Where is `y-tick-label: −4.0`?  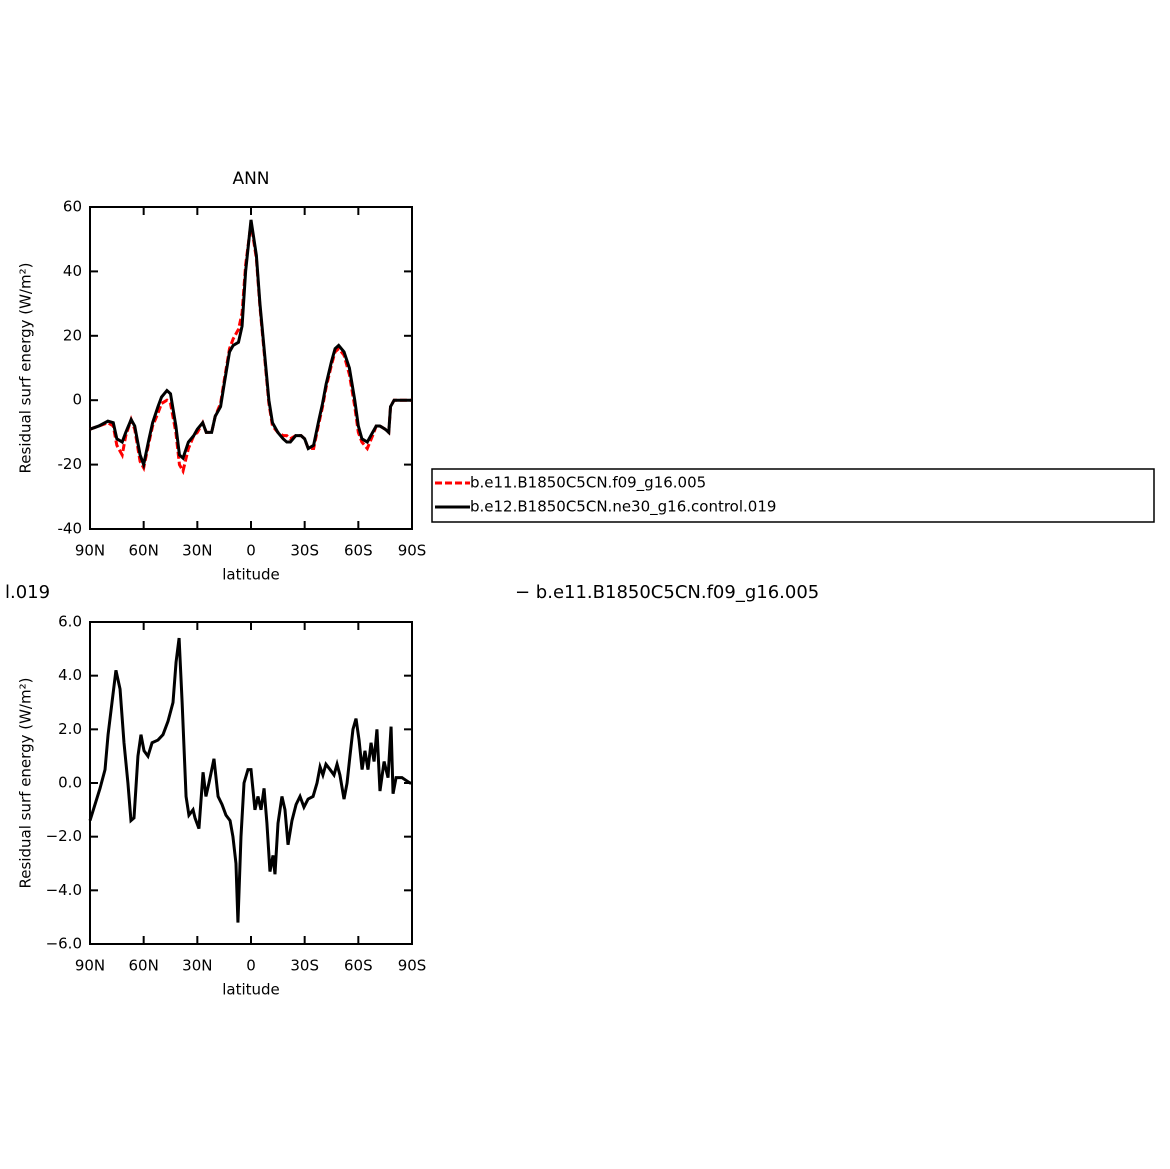 y-tick-label: −4.0 is located at coordinates (64, 890).